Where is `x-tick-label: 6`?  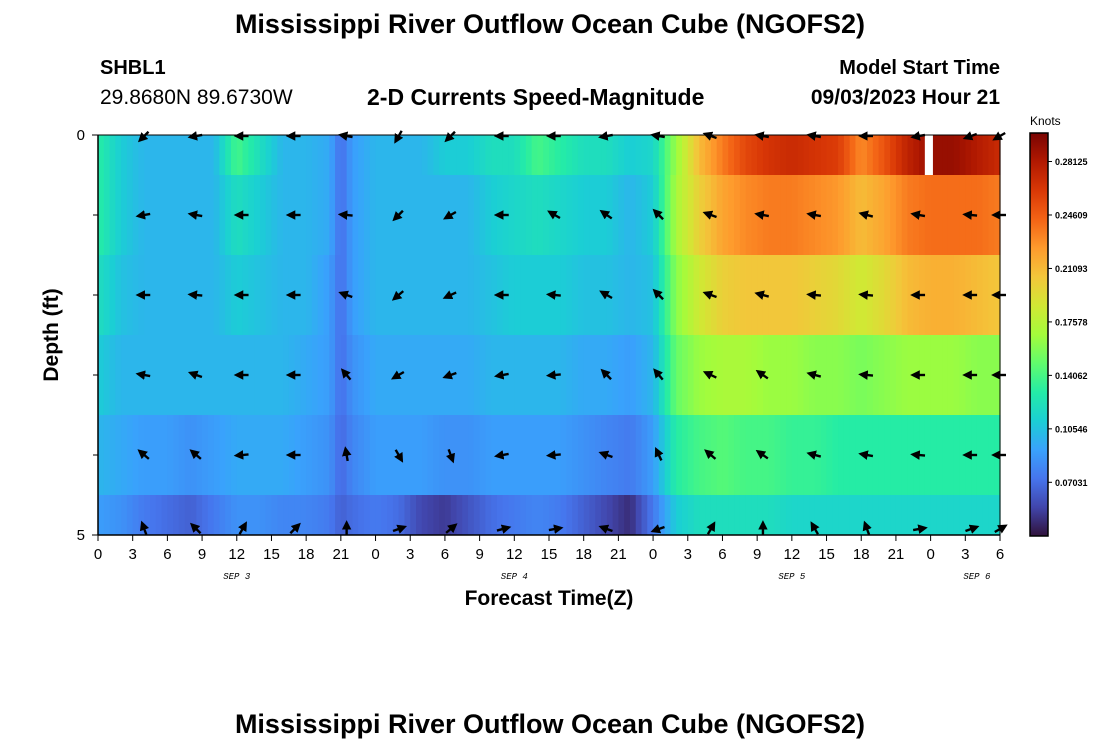 x-tick-label: 6 is located at coordinates (722, 554).